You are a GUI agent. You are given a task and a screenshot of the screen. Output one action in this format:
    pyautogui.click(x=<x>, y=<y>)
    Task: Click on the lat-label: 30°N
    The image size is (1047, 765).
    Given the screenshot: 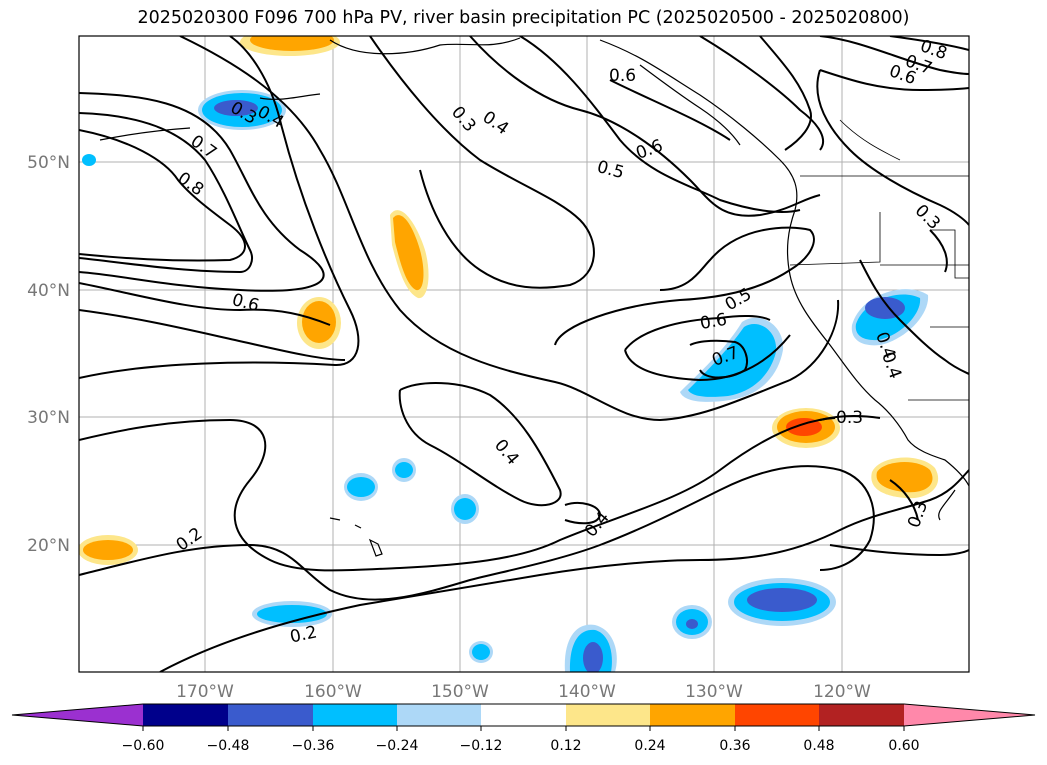 What is the action you would take?
    pyautogui.click(x=48, y=418)
    